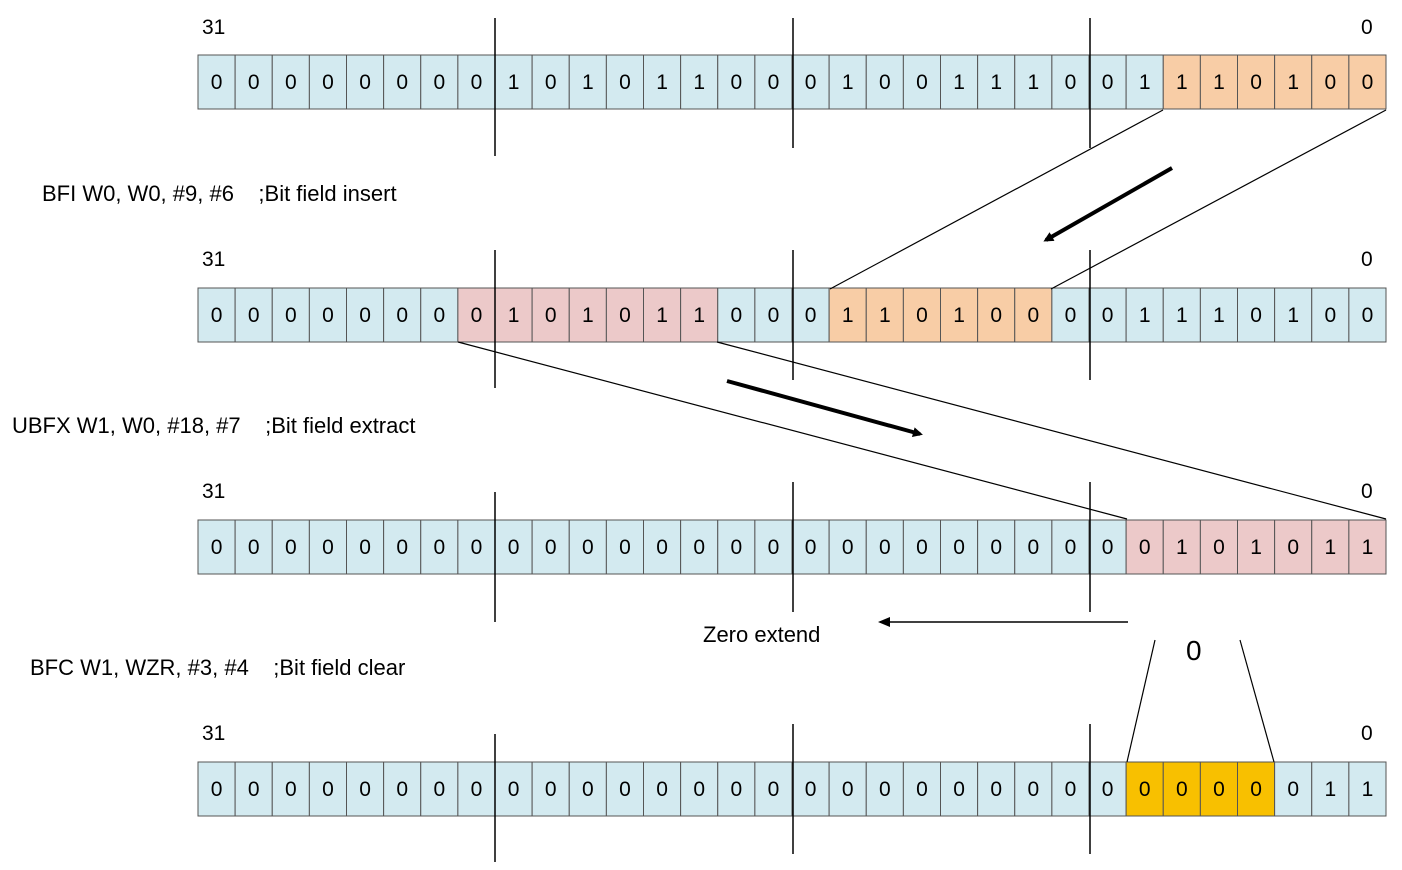 The height and width of the screenshot is (870, 1402). Describe the element at coordinates (1071, 315) in the screenshot. I see `bit-value-8: 0` at that location.